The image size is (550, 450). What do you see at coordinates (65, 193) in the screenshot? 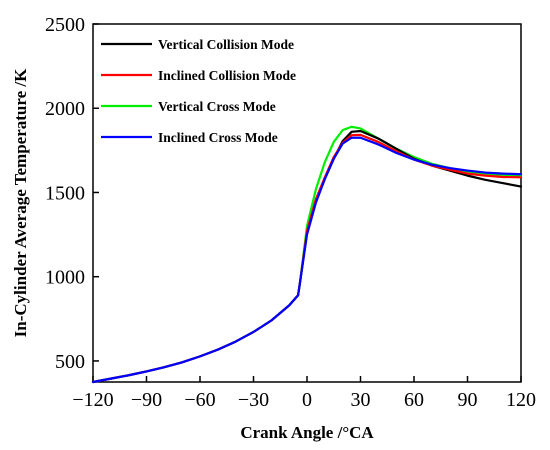
I see `y-tick-label: 1500` at bounding box center [65, 193].